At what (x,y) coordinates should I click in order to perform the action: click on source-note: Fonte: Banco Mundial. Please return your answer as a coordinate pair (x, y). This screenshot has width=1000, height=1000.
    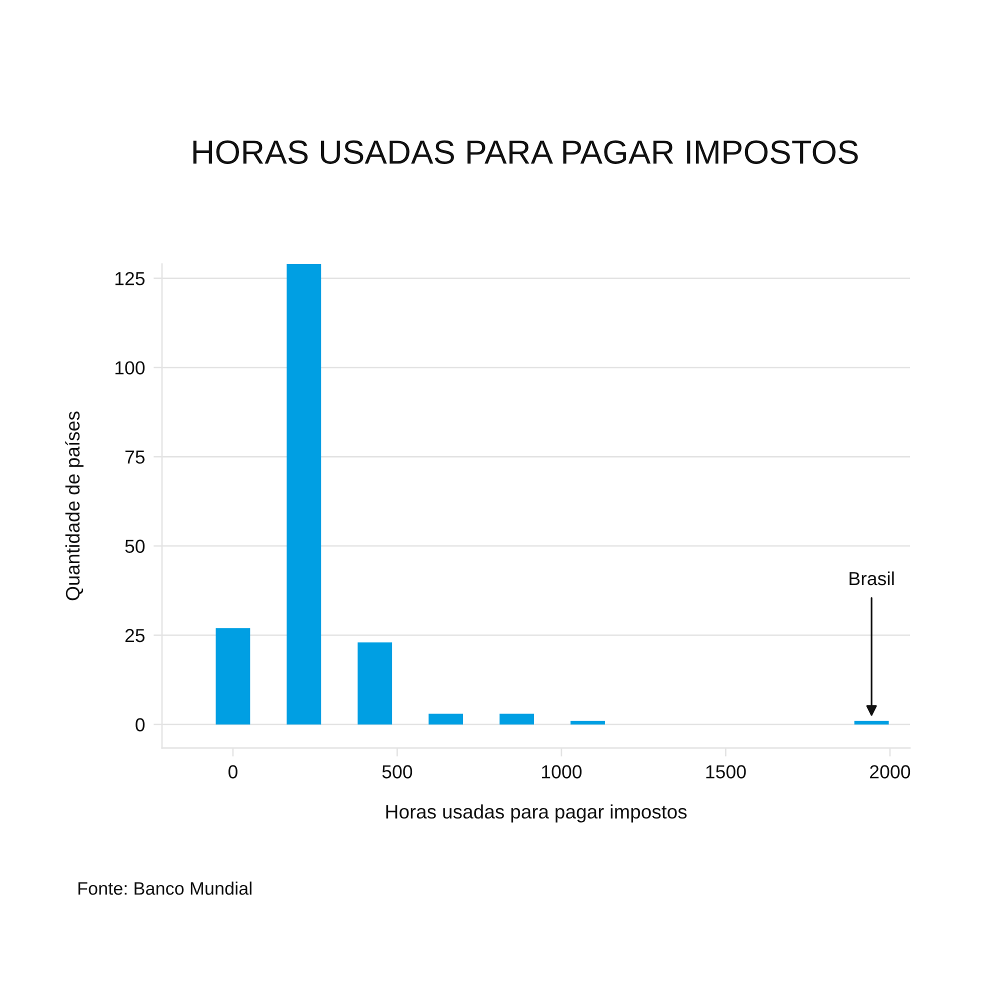
    Looking at the image, I should click on (165, 888).